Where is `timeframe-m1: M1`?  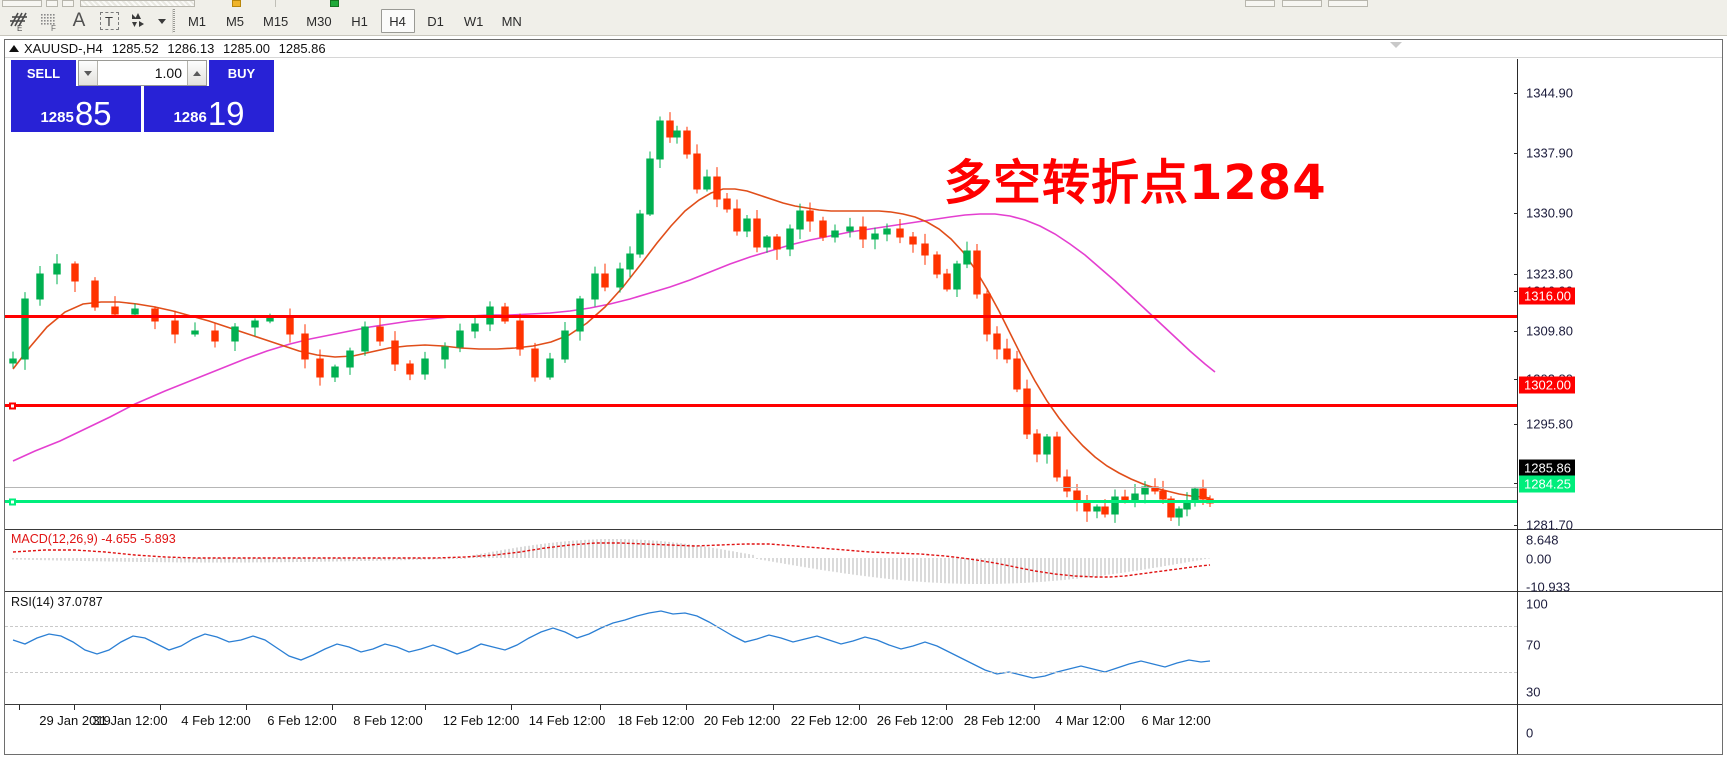 timeframe-m1: M1 is located at coordinates (197, 21).